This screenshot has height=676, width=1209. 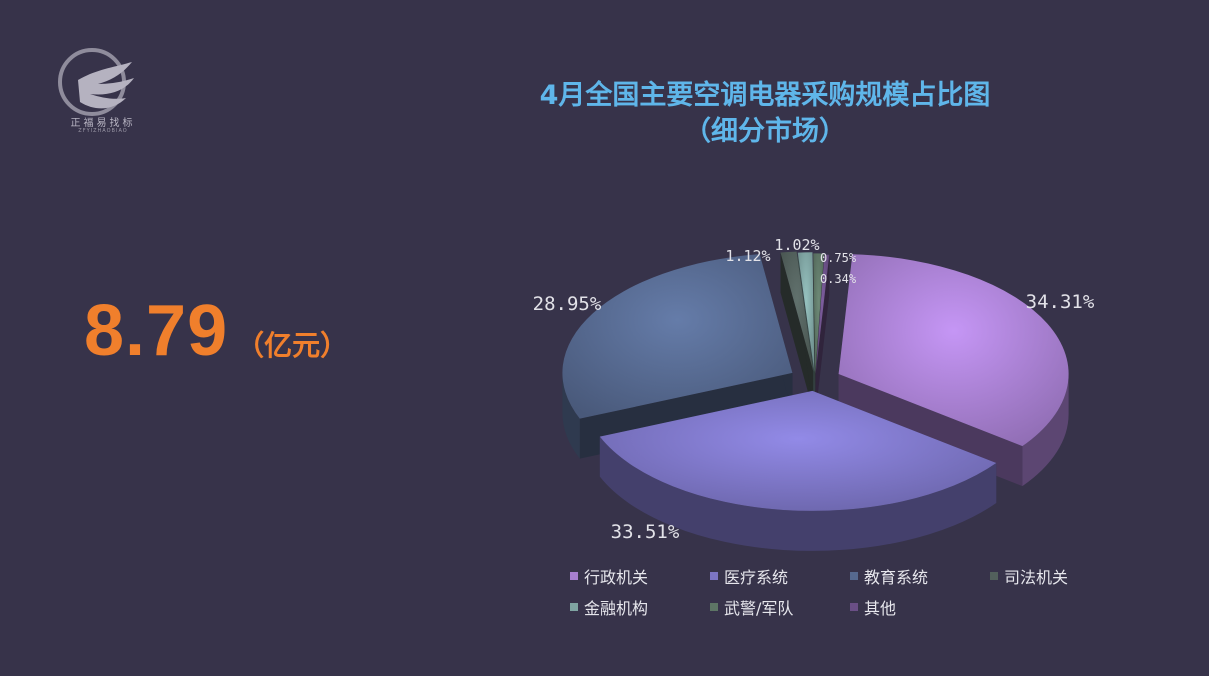 What do you see at coordinates (759, 608) in the screenshot?
I see `legend-label: 武警/军队` at bounding box center [759, 608].